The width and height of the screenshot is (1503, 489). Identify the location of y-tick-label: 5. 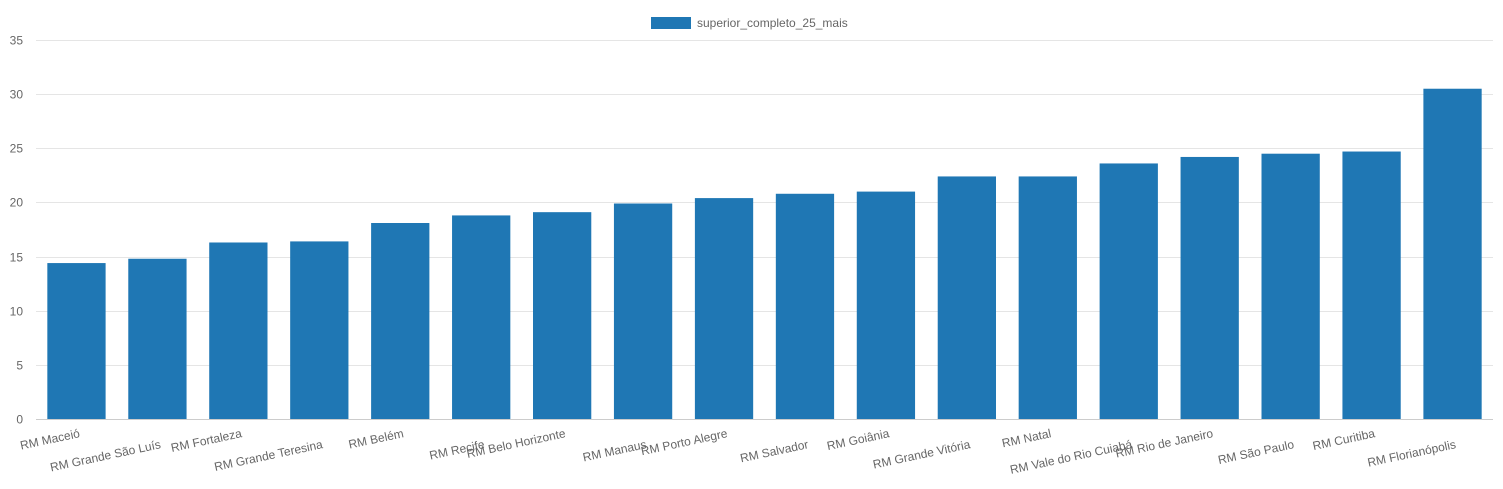
(19, 366).